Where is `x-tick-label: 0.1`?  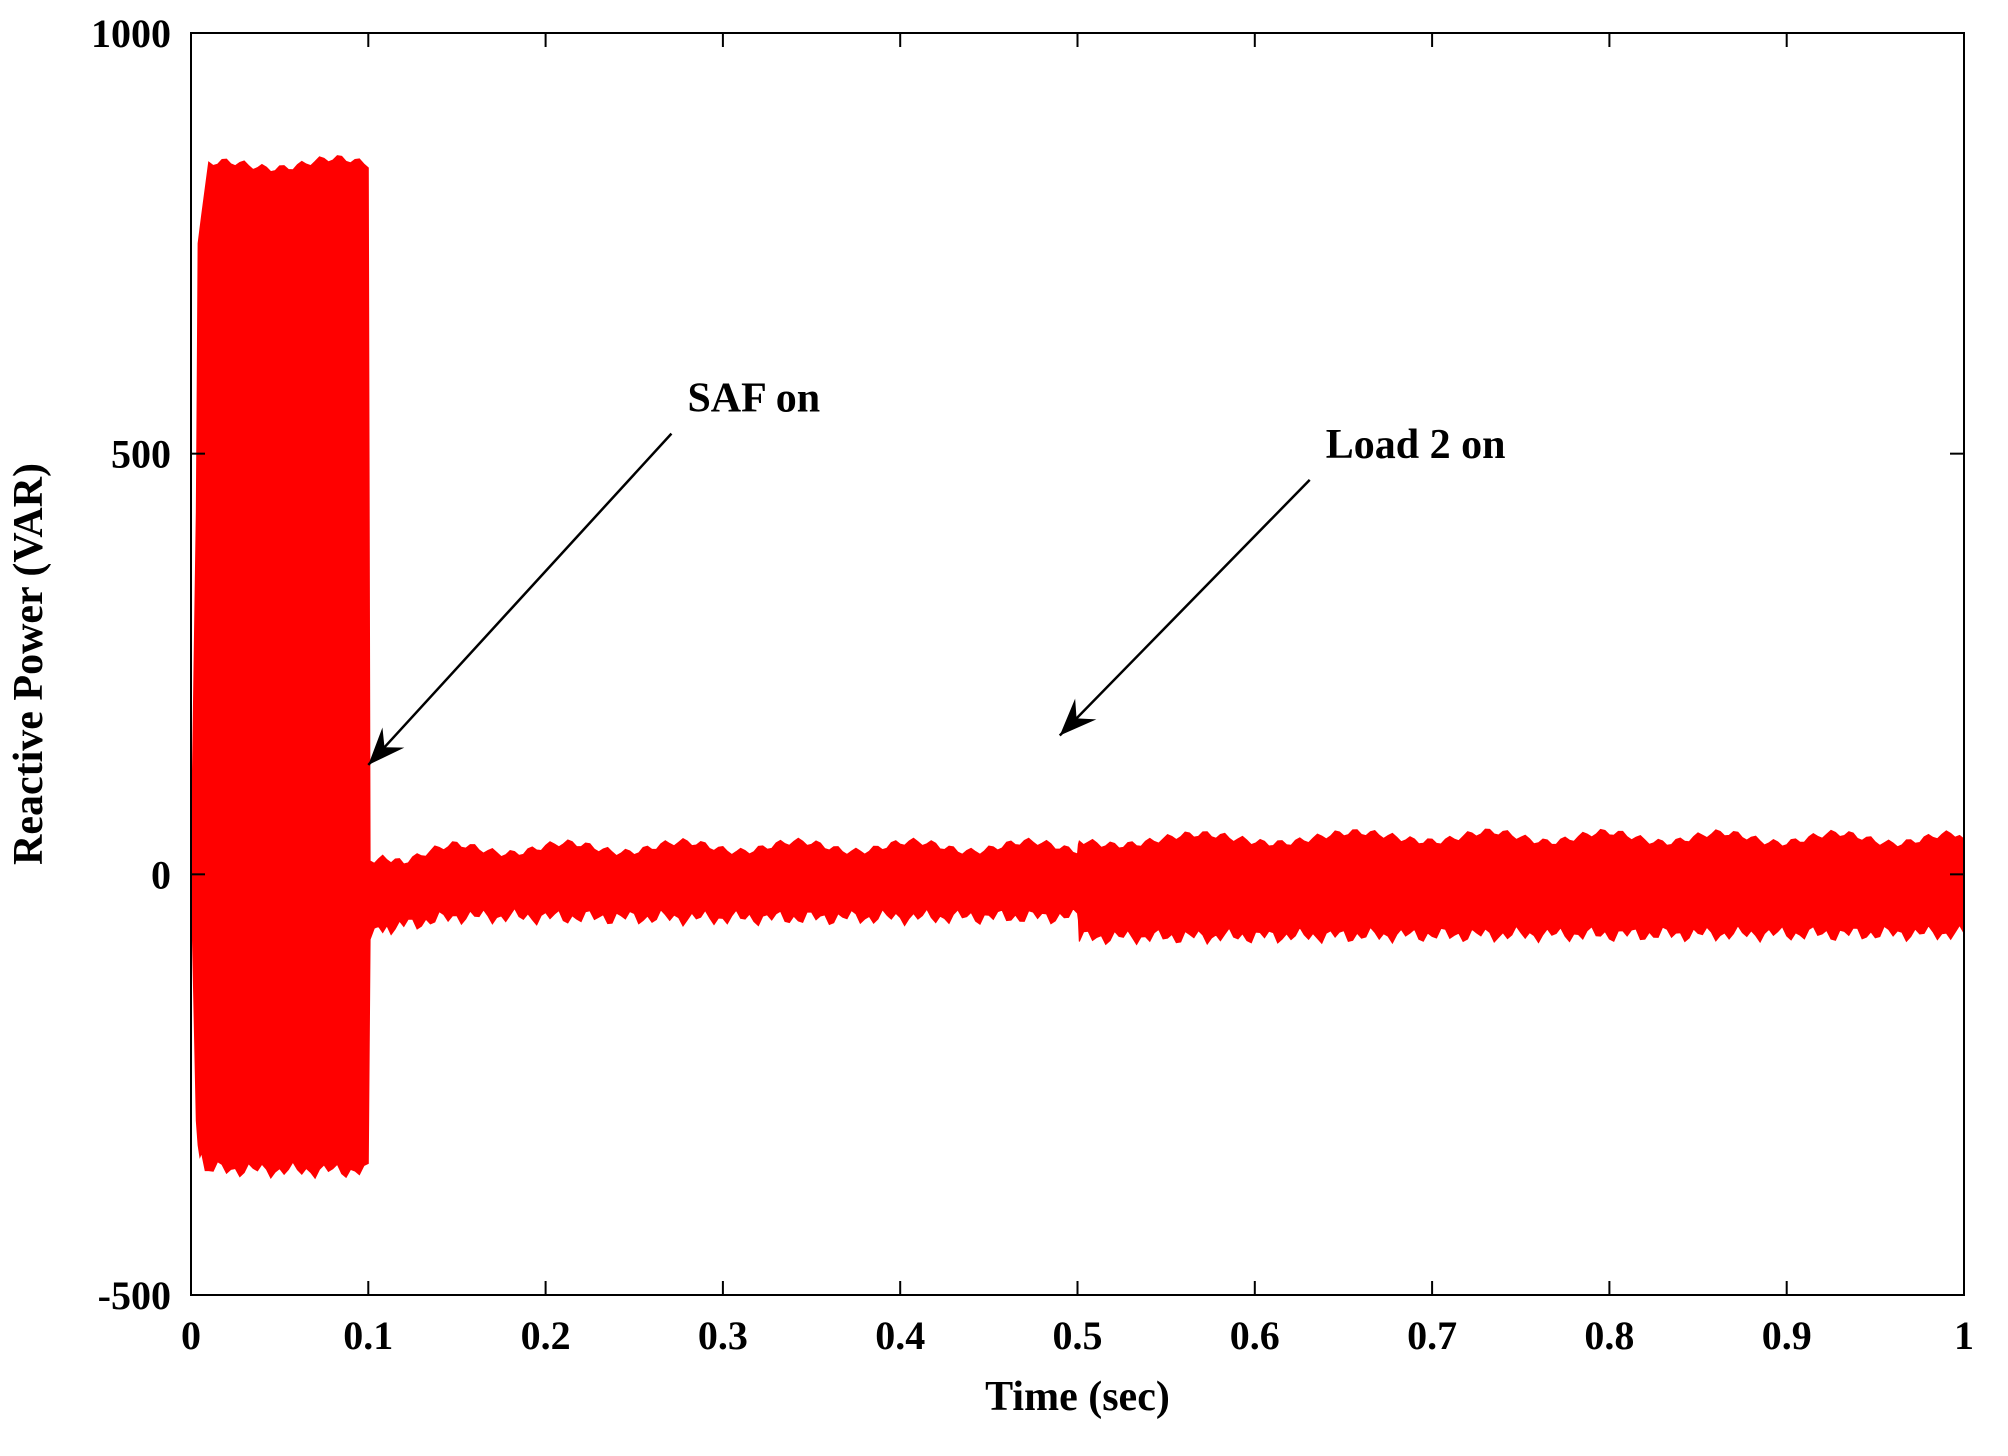 x-tick-label: 0.1 is located at coordinates (368, 1335).